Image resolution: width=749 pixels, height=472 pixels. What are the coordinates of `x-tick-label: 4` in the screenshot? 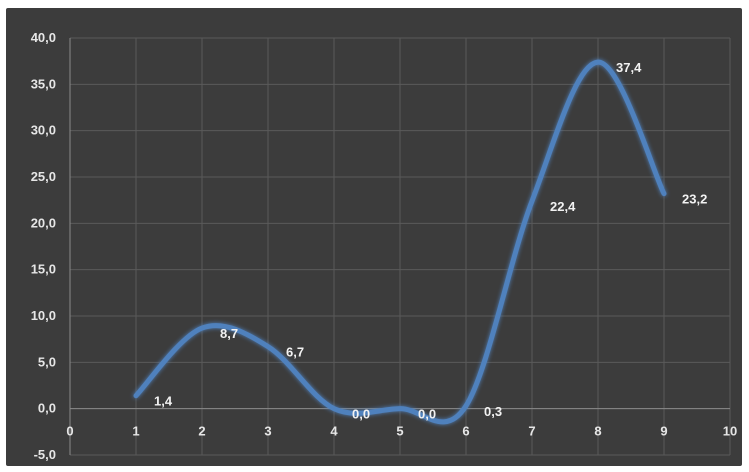 It's located at (334, 431).